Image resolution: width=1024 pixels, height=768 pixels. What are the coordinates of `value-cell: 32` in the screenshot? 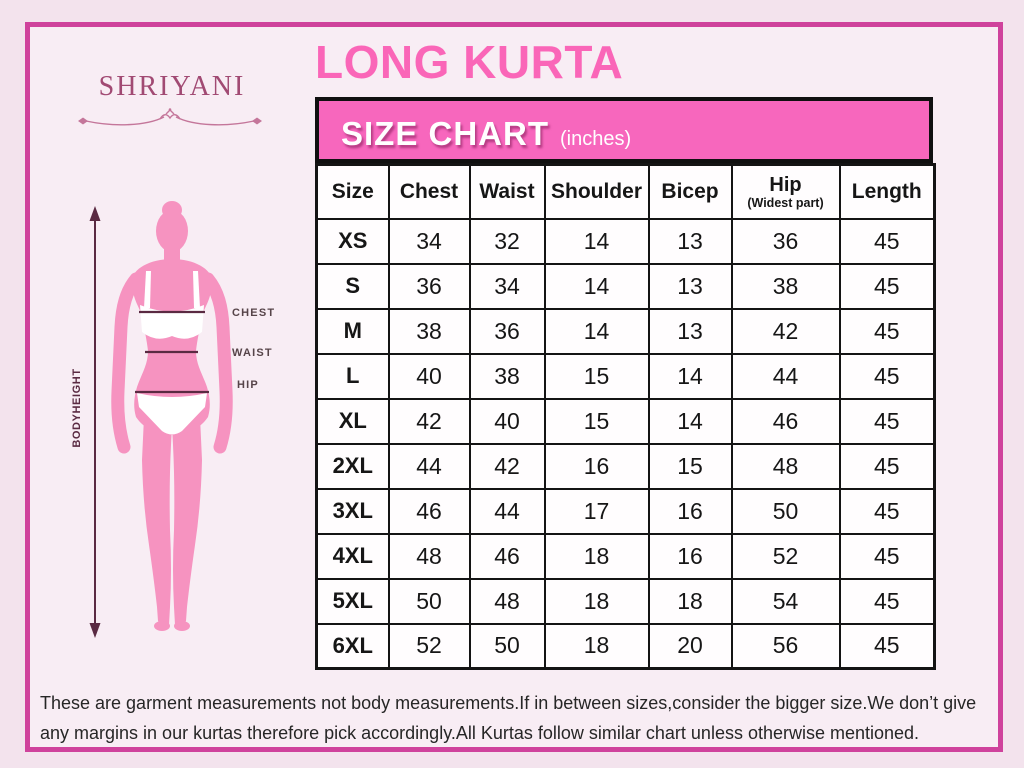 It's located at (507, 241).